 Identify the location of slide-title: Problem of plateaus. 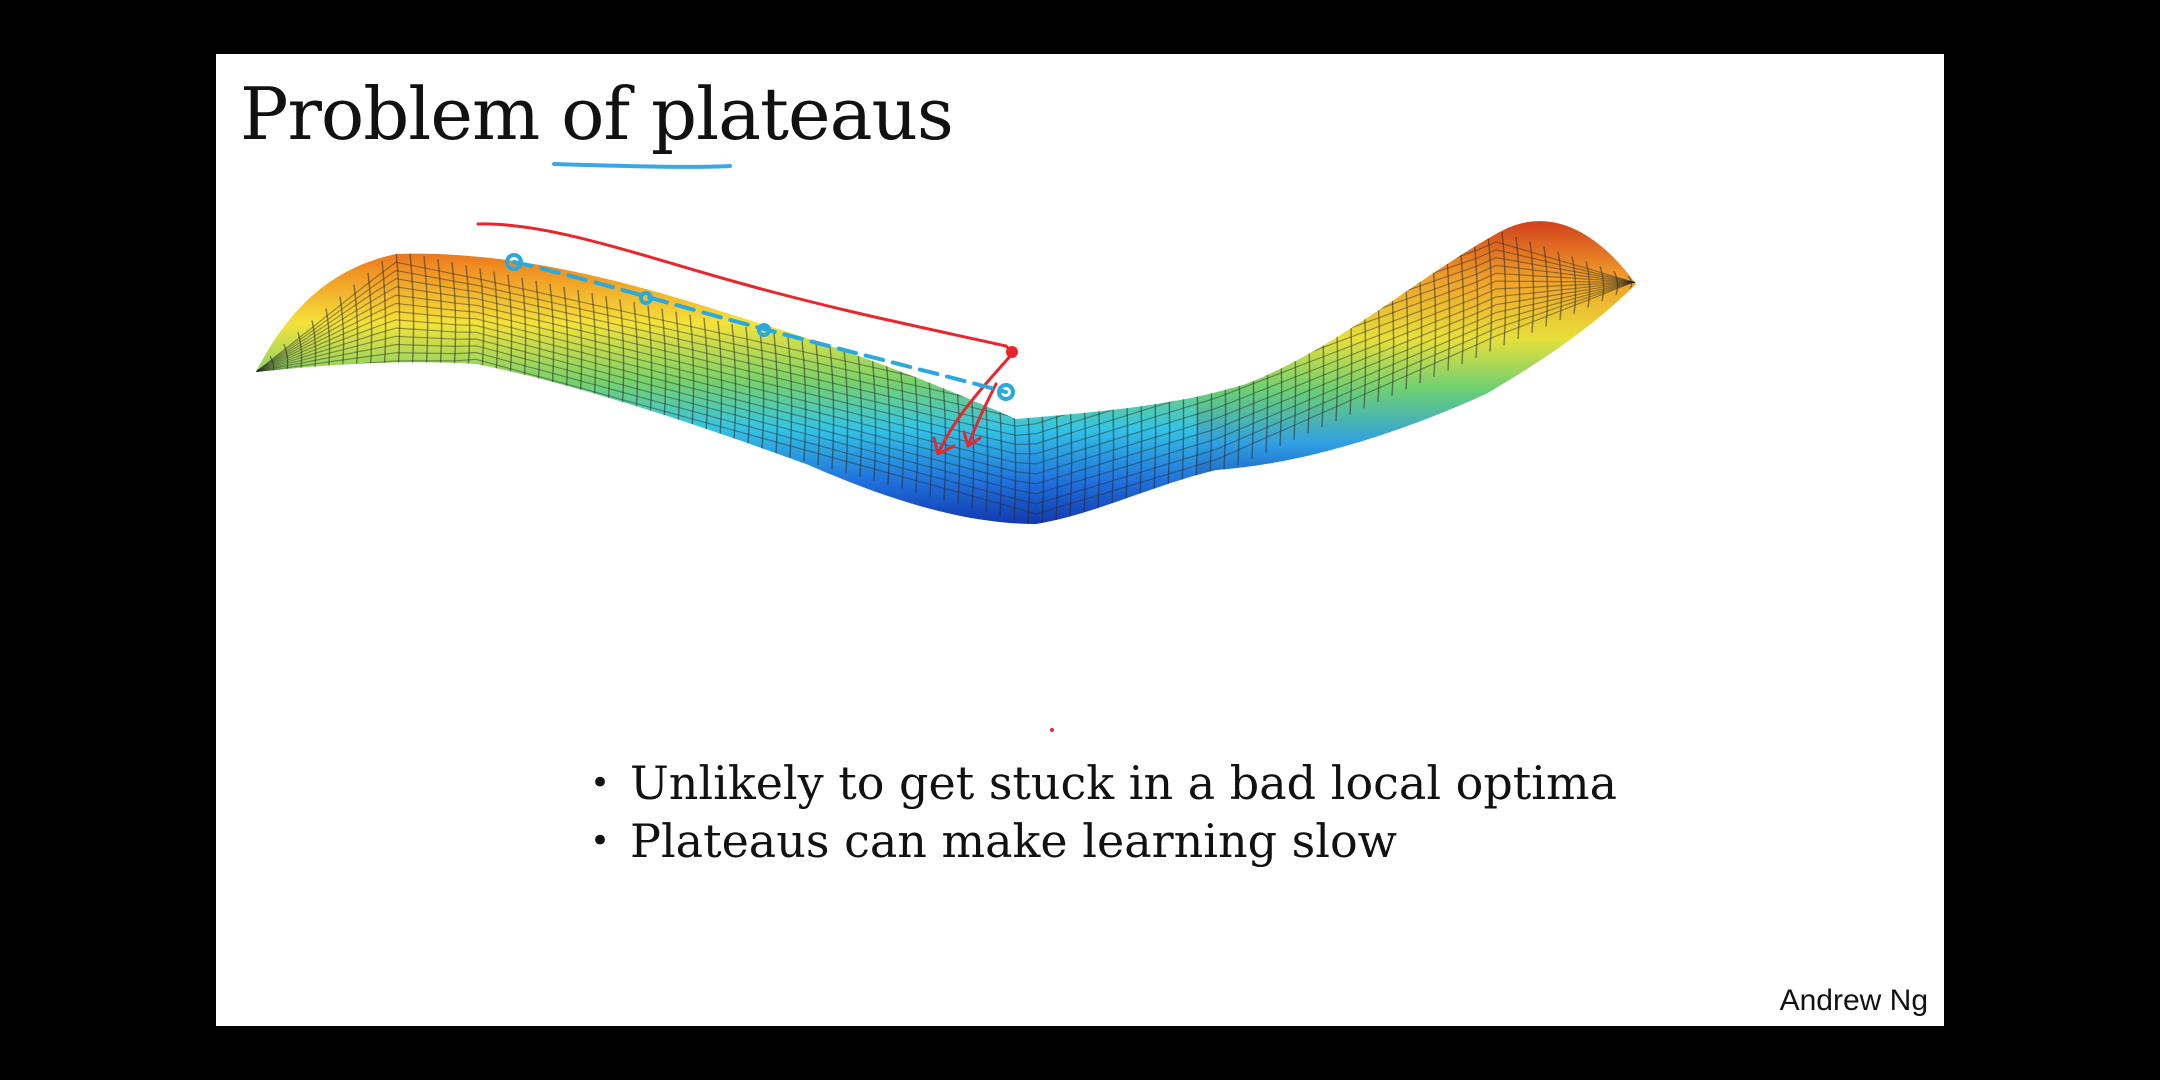
(597, 114).